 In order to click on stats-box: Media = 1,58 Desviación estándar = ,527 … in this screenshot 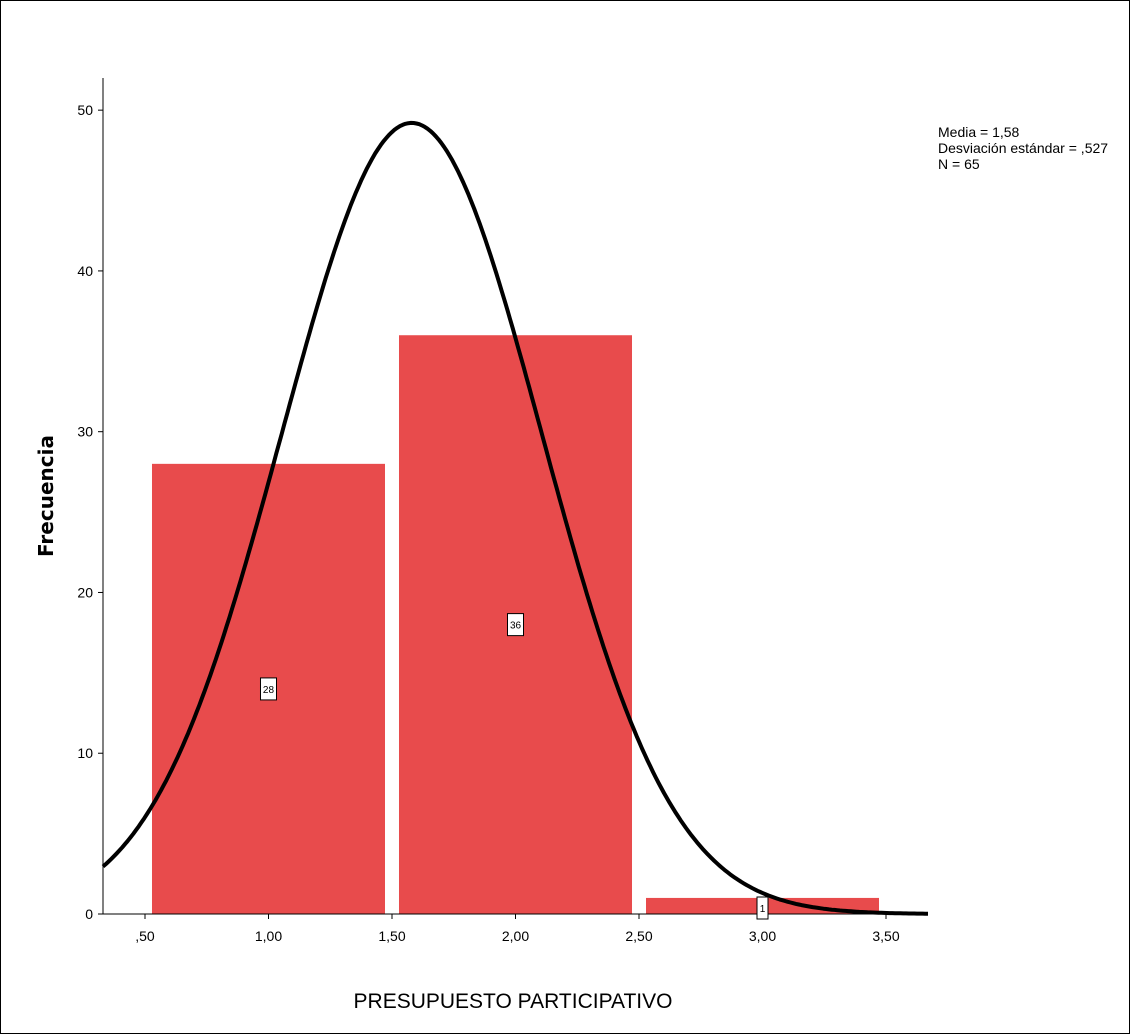, I will do `click(1023, 148)`.